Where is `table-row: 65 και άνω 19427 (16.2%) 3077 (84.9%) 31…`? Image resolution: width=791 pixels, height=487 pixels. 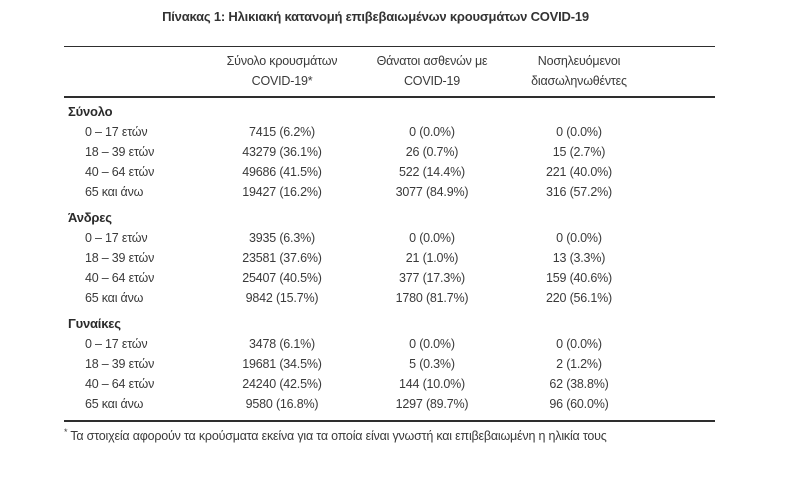
table-row: 65 και άνω 19427 (16.2%) 3077 (84.9%) 31… is located at coordinates (389, 192).